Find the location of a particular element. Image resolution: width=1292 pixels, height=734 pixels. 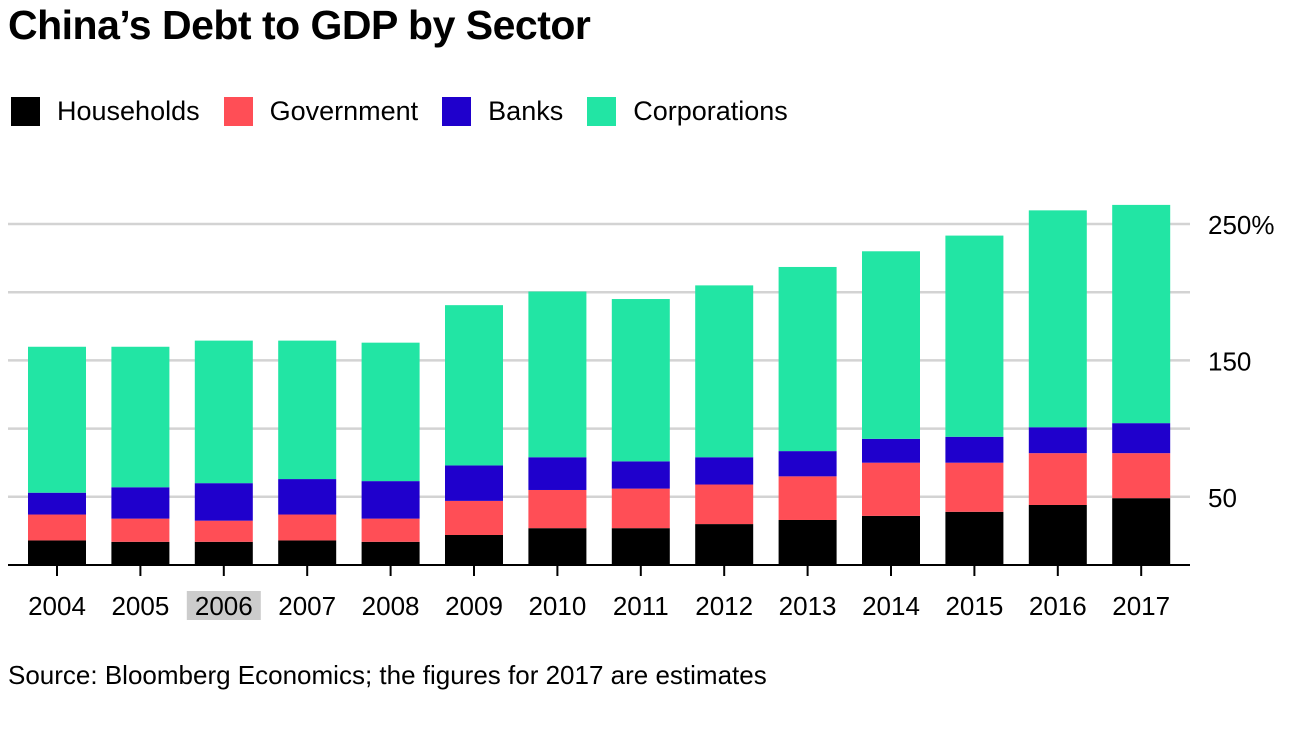

x-tick-label: 2014 is located at coordinates (891, 606).